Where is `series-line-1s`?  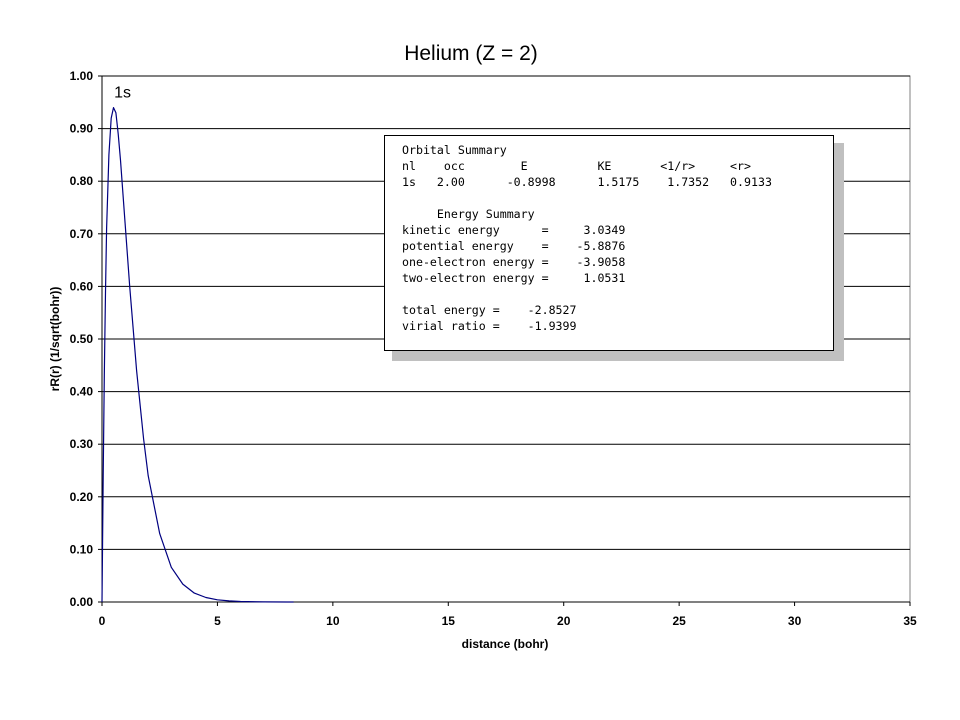
series-line-1s is located at coordinates (197, 354).